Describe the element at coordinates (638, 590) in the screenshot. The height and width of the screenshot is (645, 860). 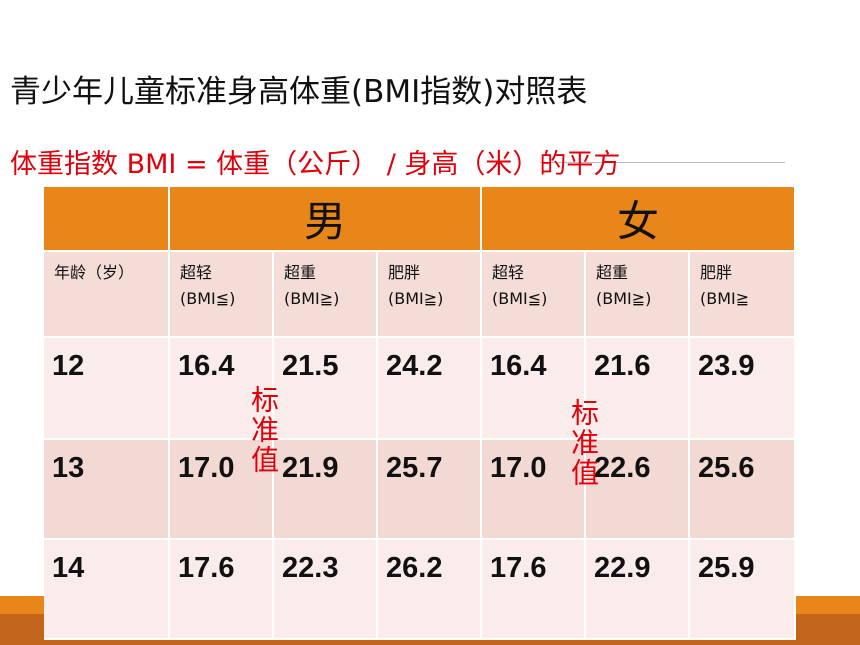
I see `table-cell: 22.9` at that location.